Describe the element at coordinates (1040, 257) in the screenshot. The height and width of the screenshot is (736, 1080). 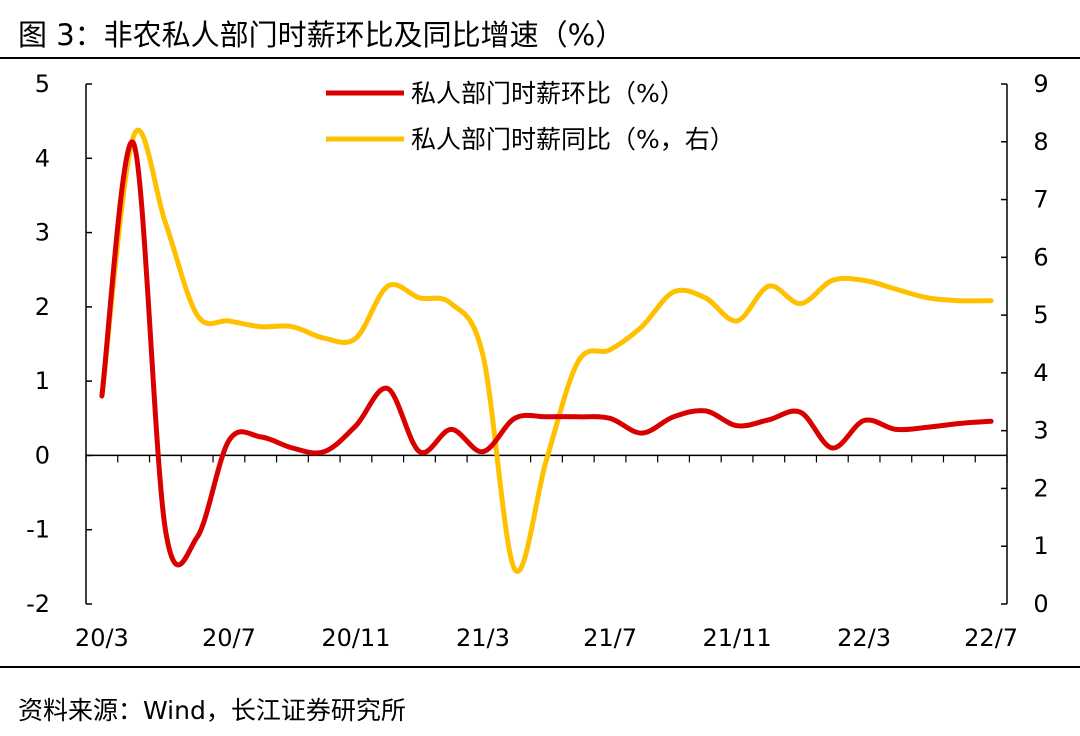
I see `right-tick-label: 6` at that location.